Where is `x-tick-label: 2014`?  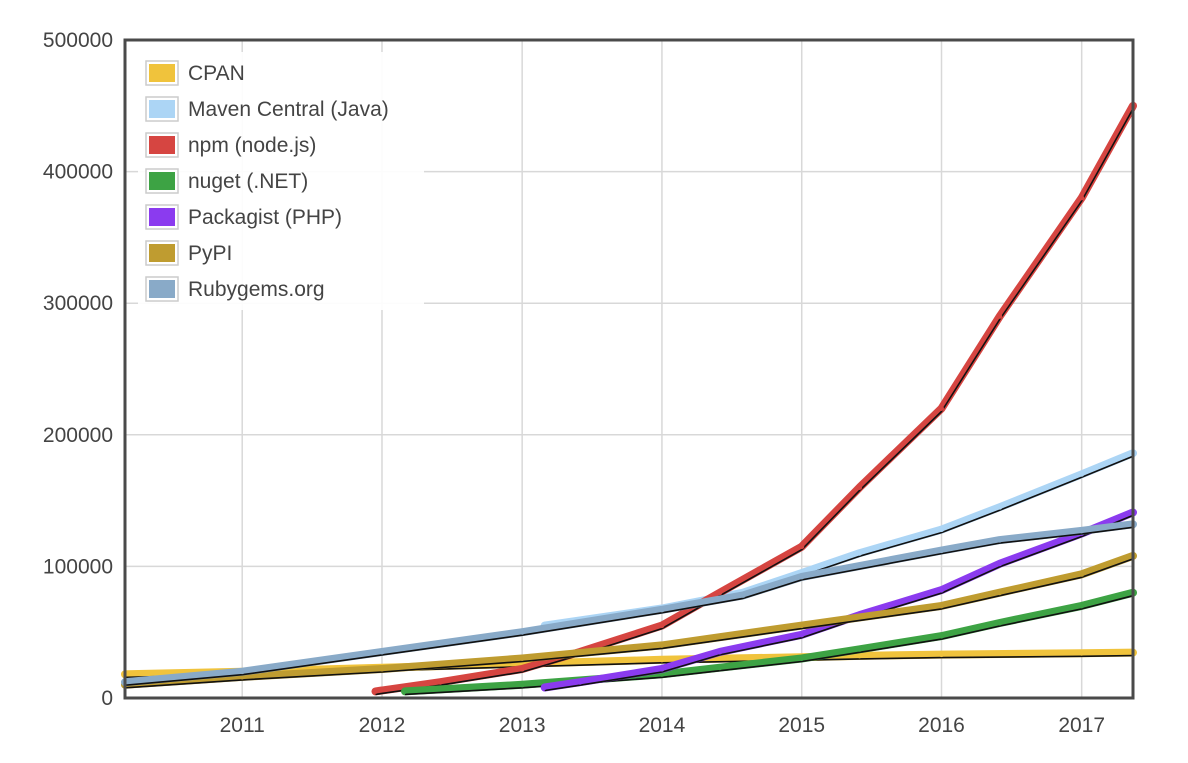
x-tick-label: 2014 is located at coordinates (662, 725).